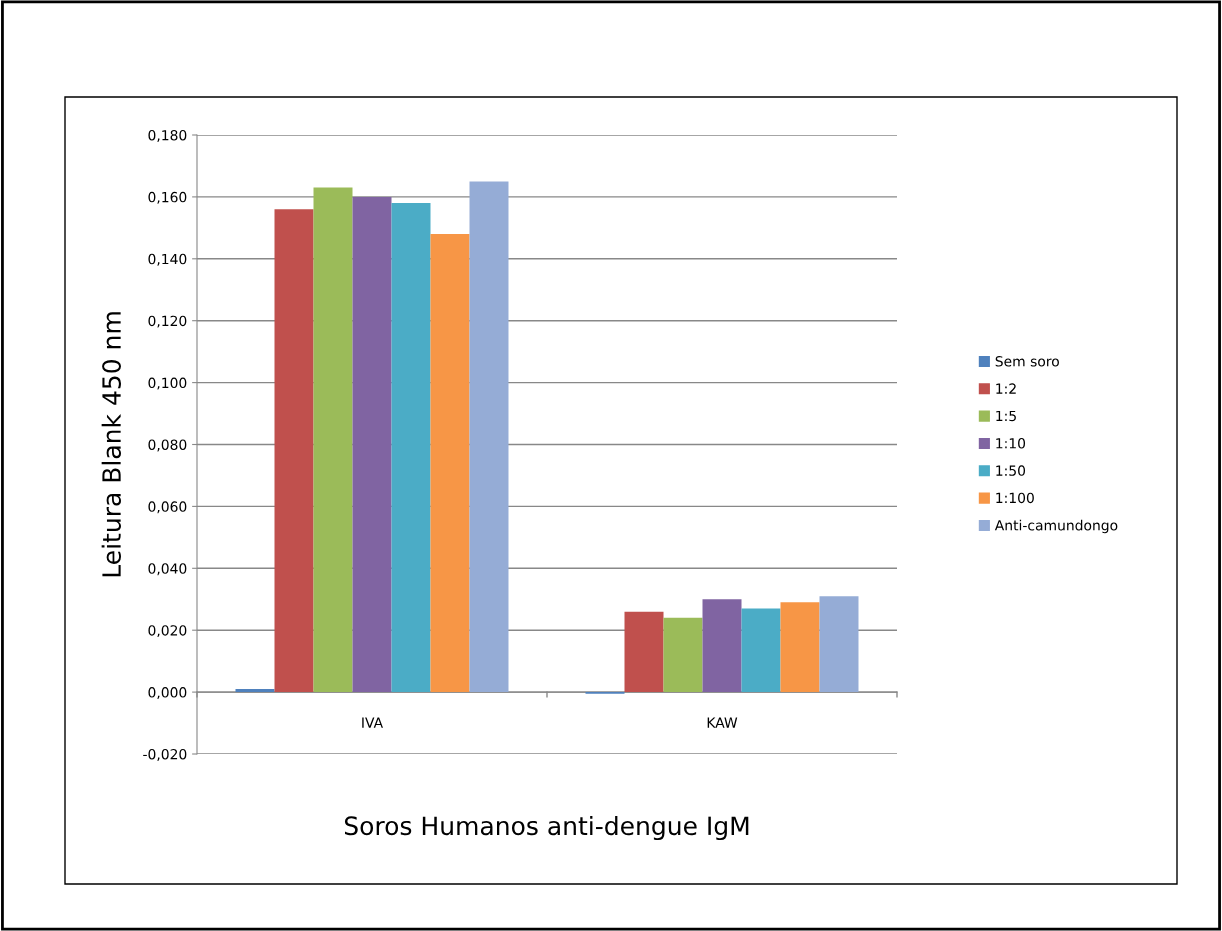 Image resolution: width=1222 pixels, height=931 pixels. Describe the element at coordinates (167, 135) in the screenshot. I see `y-tick-label: 0,180` at that location.